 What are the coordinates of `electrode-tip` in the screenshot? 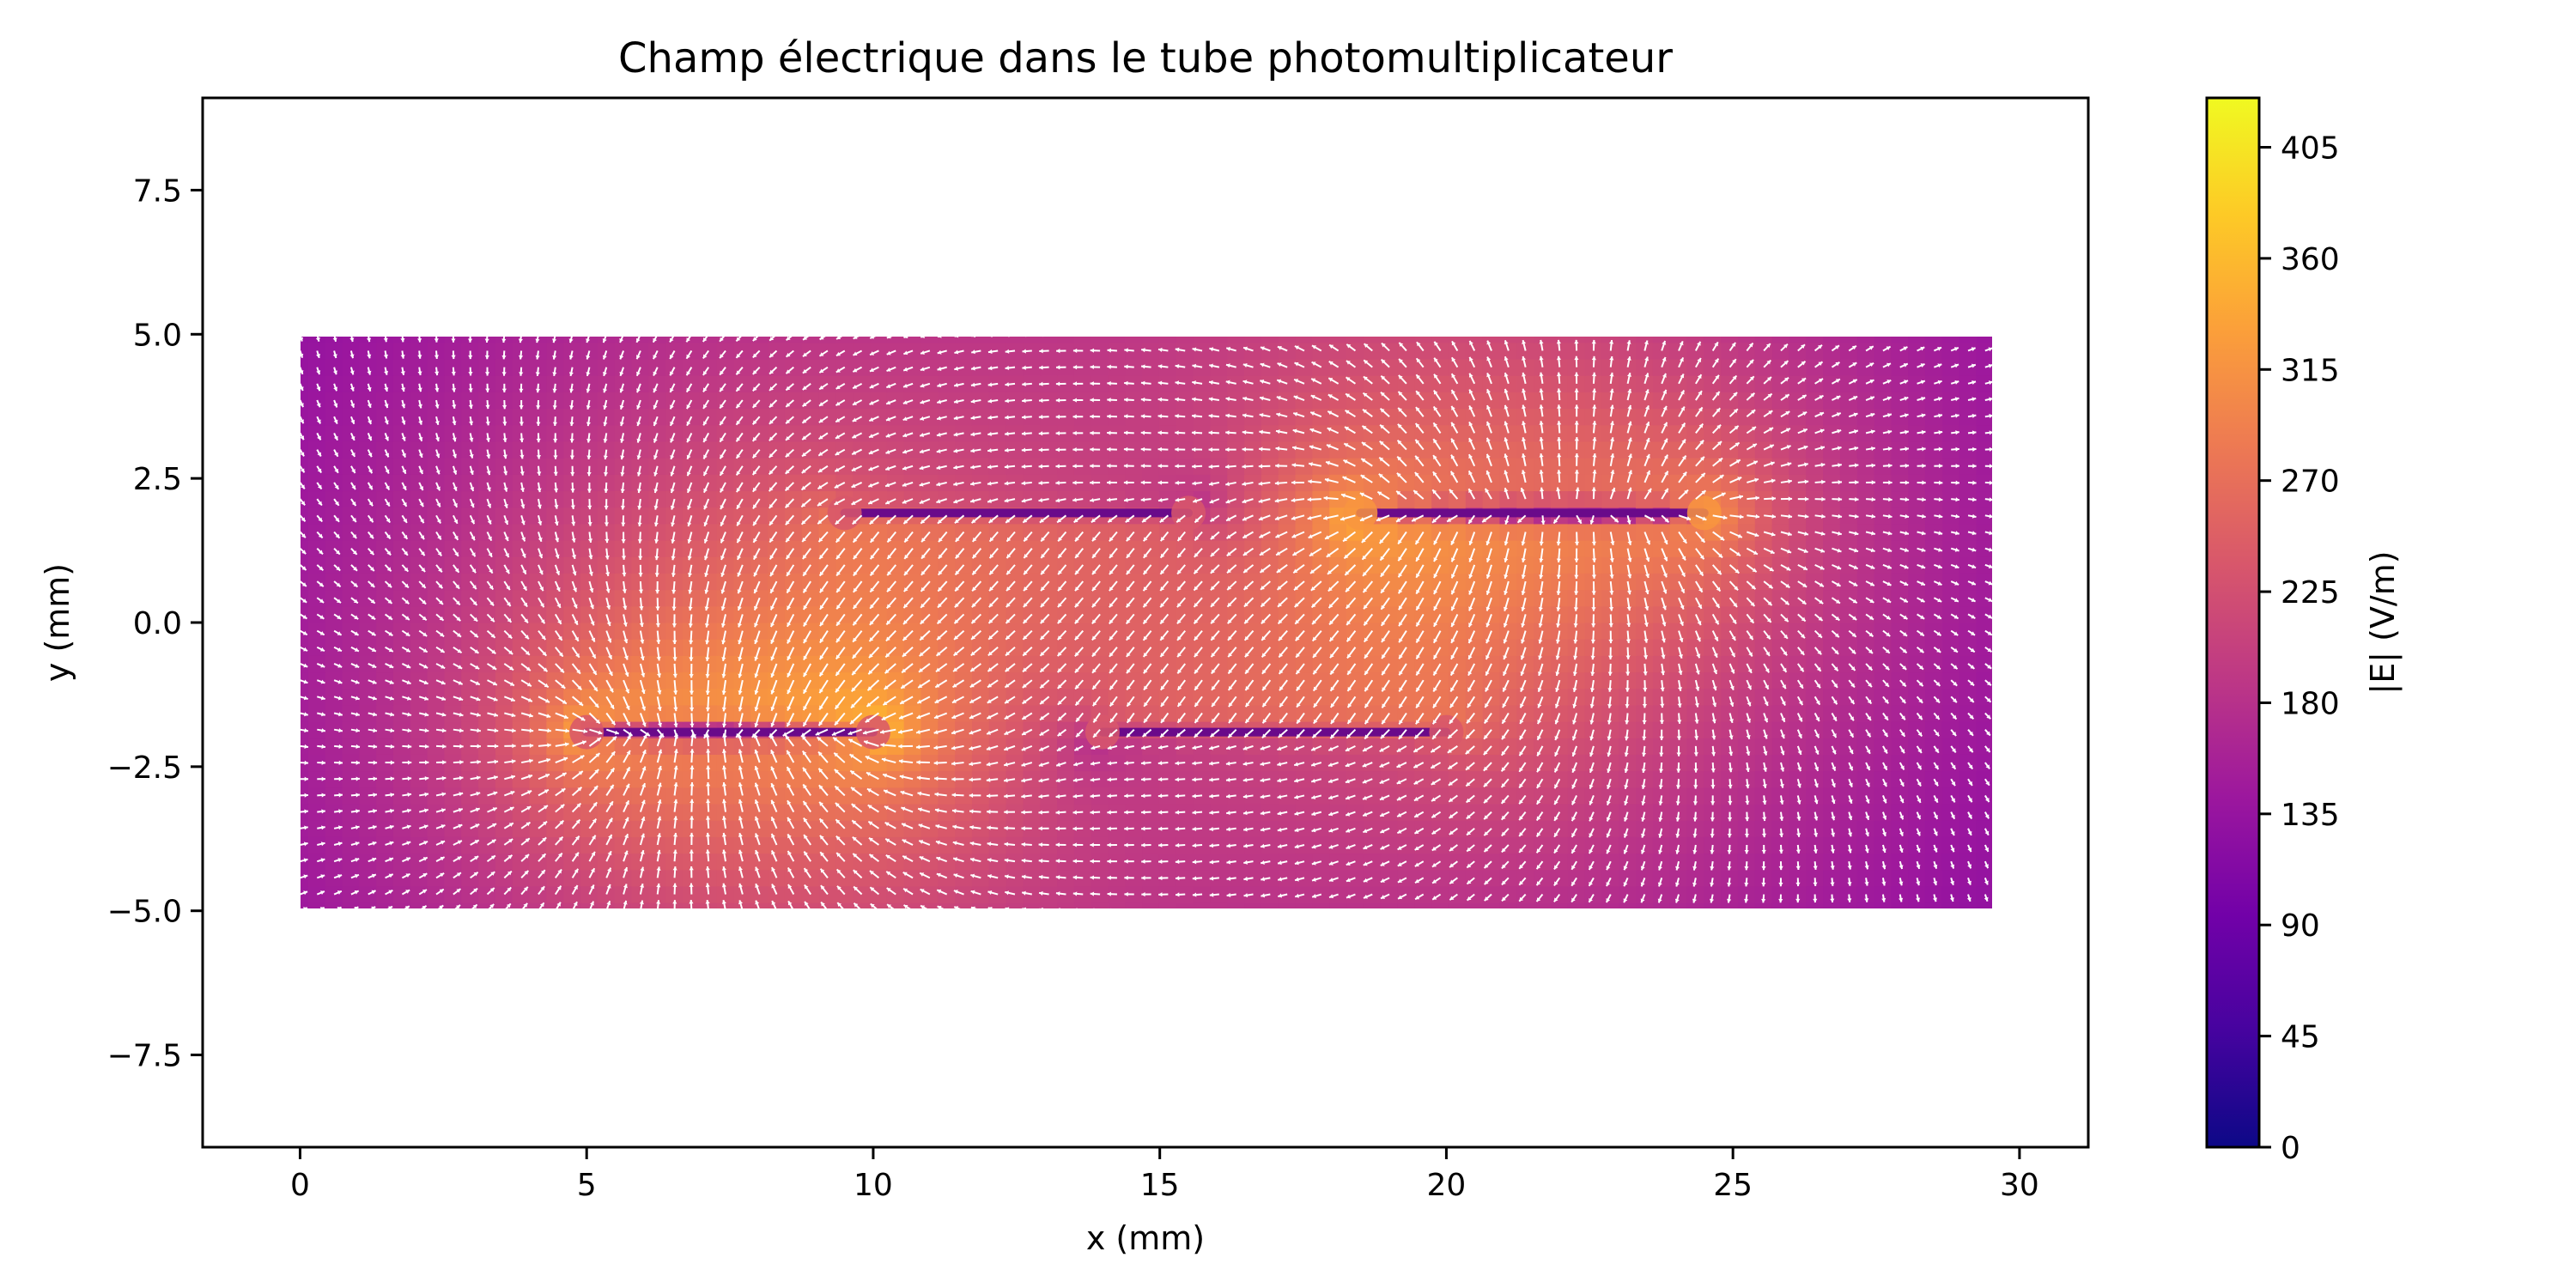 It's located at (1704, 513).